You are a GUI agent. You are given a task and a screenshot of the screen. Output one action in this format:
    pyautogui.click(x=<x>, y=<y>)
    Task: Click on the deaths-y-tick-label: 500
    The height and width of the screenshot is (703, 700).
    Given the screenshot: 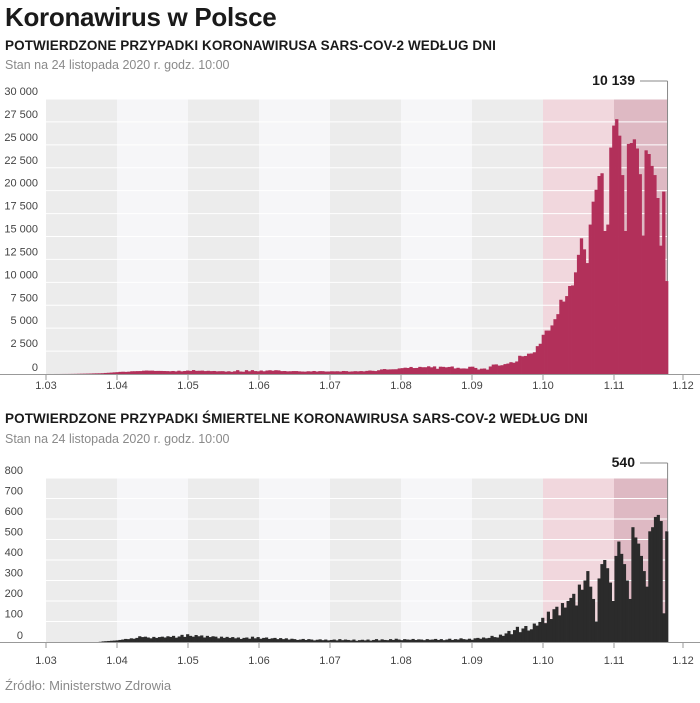 What is the action you would take?
    pyautogui.click(x=14, y=533)
    